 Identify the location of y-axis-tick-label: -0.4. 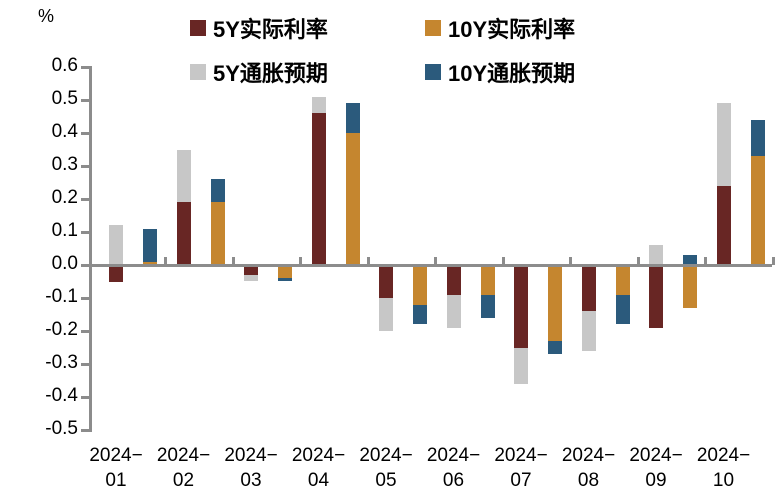
(61, 395).